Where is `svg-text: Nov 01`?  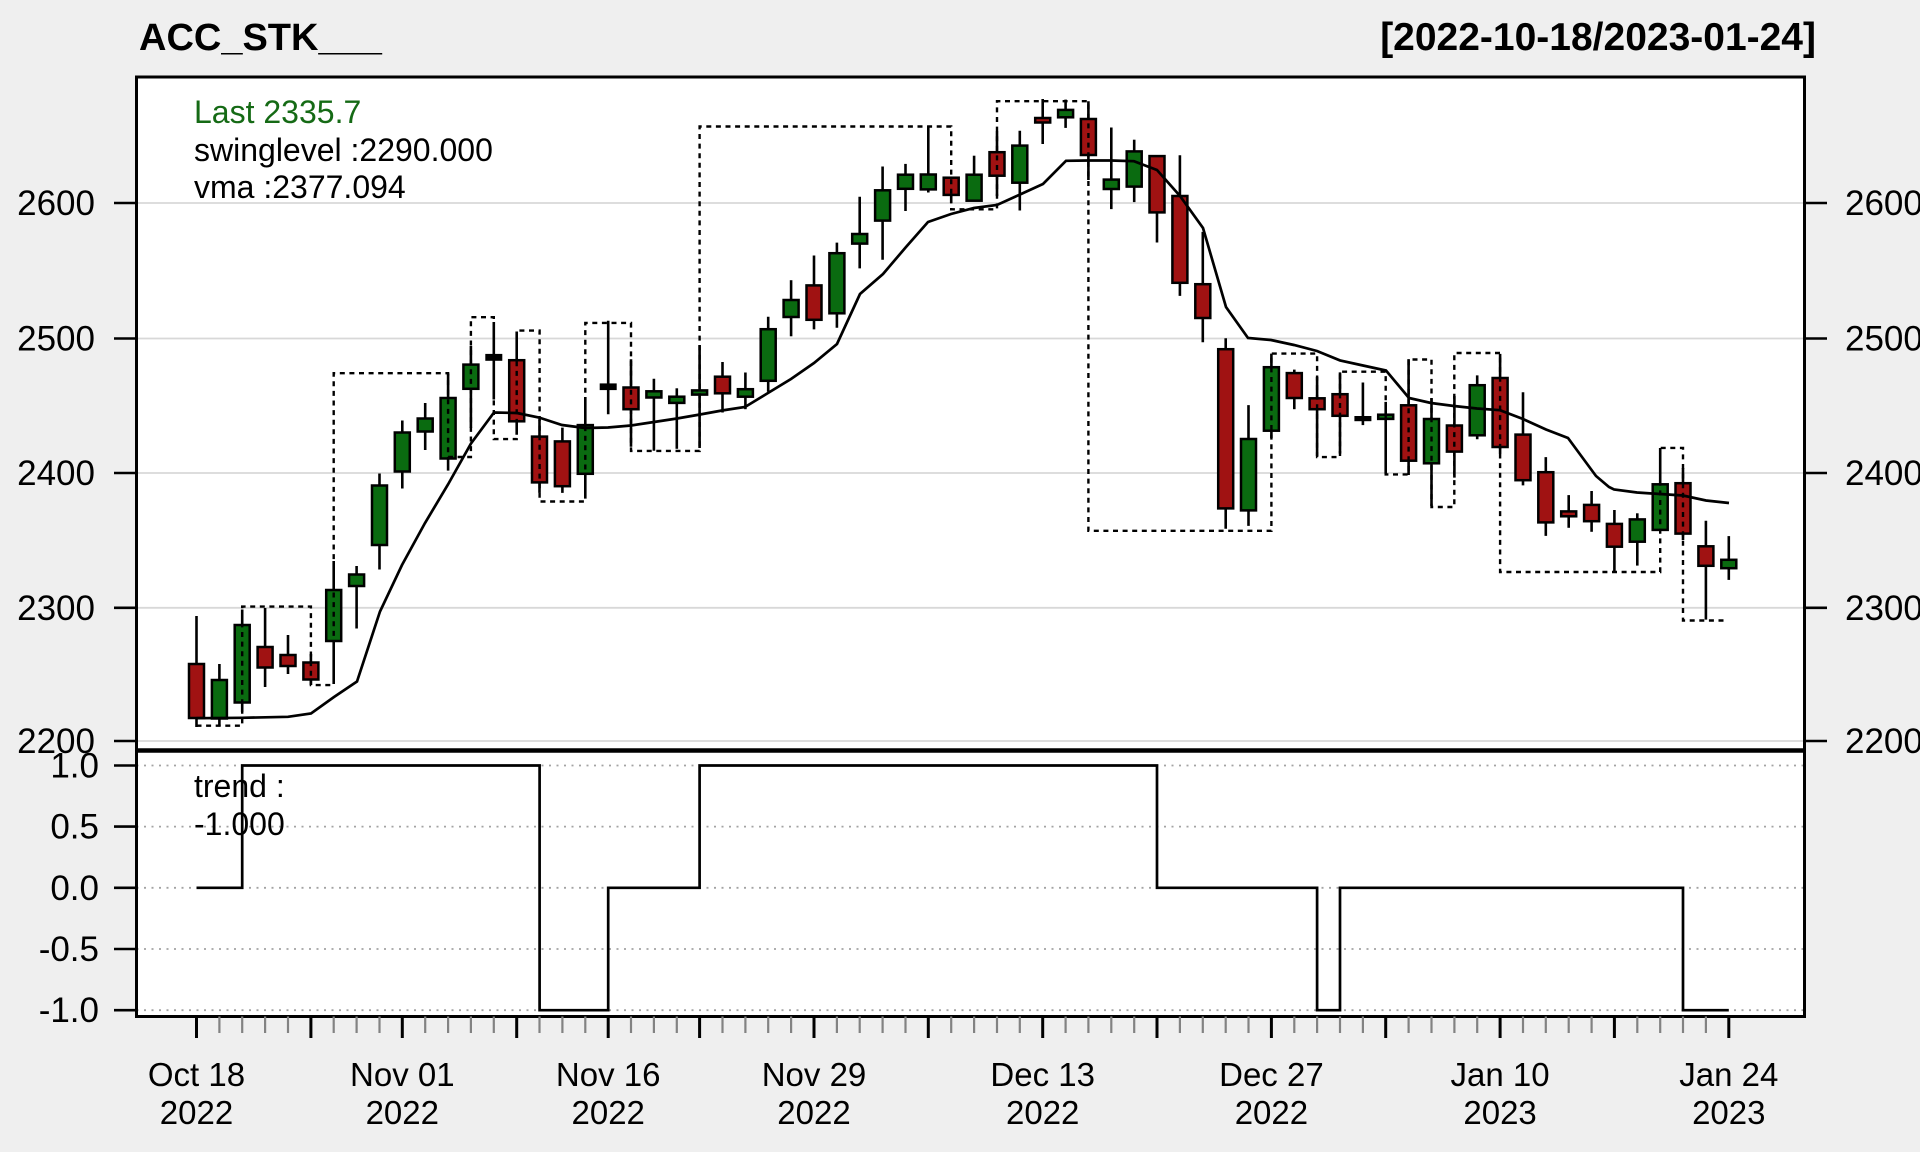
svg-text: Nov 01 is located at coordinates (402, 1074).